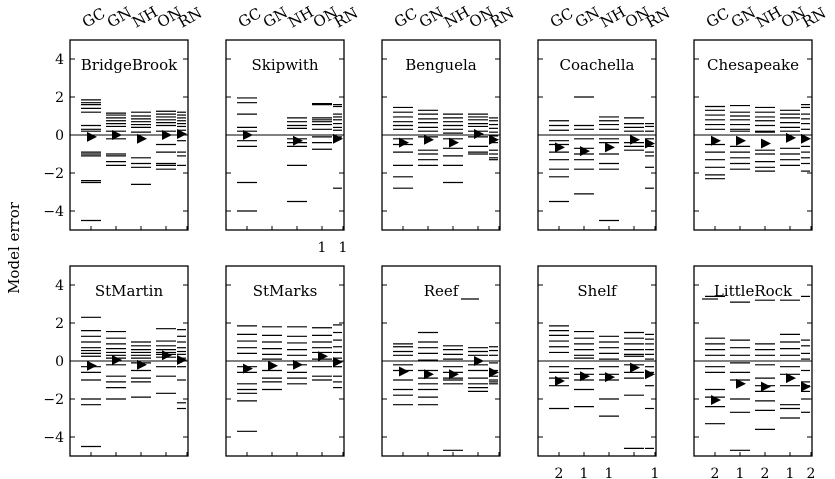 The image size is (835, 479). What do you see at coordinates (753, 65) in the screenshot?
I see `panel-title: Chesapeake` at bounding box center [753, 65].